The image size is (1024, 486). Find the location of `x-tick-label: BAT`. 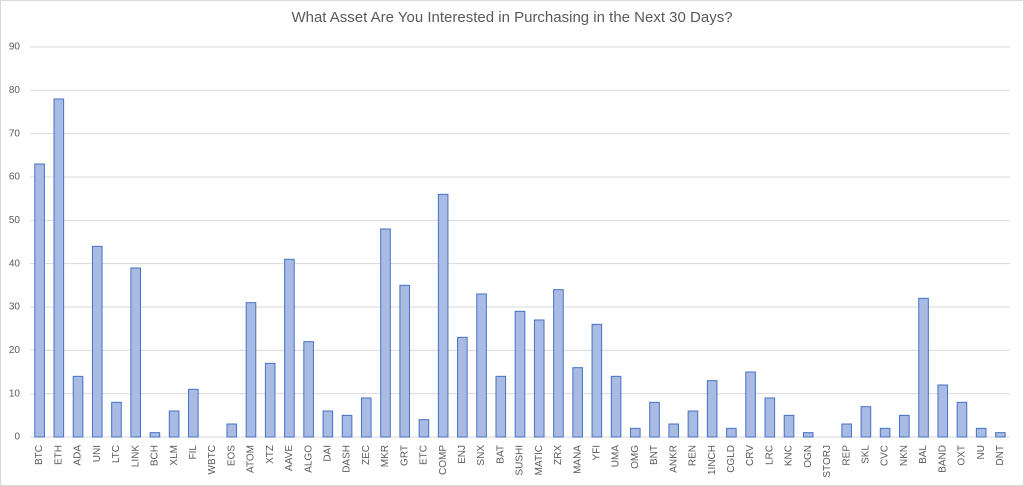

x-tick-label: BAT is located at coordinates (500, 454).